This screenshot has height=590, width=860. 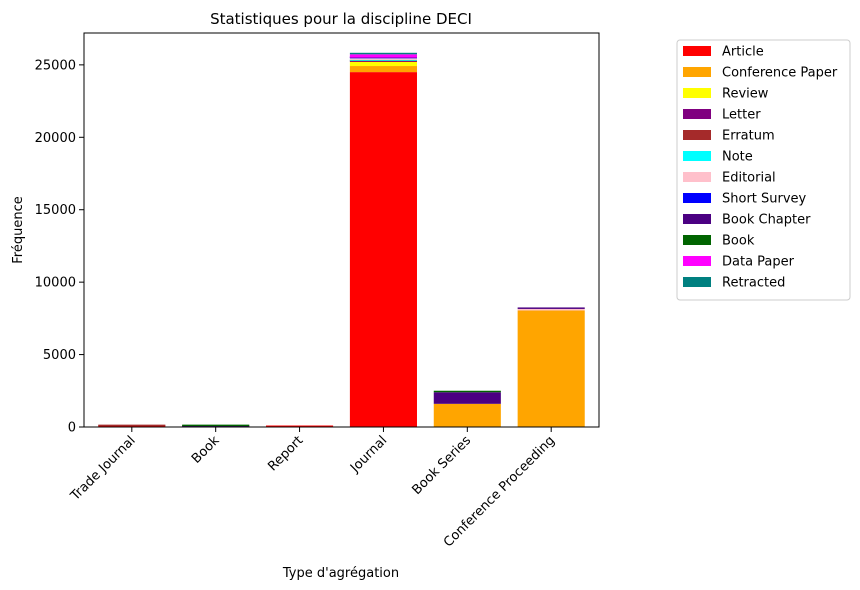 What do you see at coordinates (741, 115) in the screenshot?
I see `legend-label: Letter` at bounding box center [741, 115].